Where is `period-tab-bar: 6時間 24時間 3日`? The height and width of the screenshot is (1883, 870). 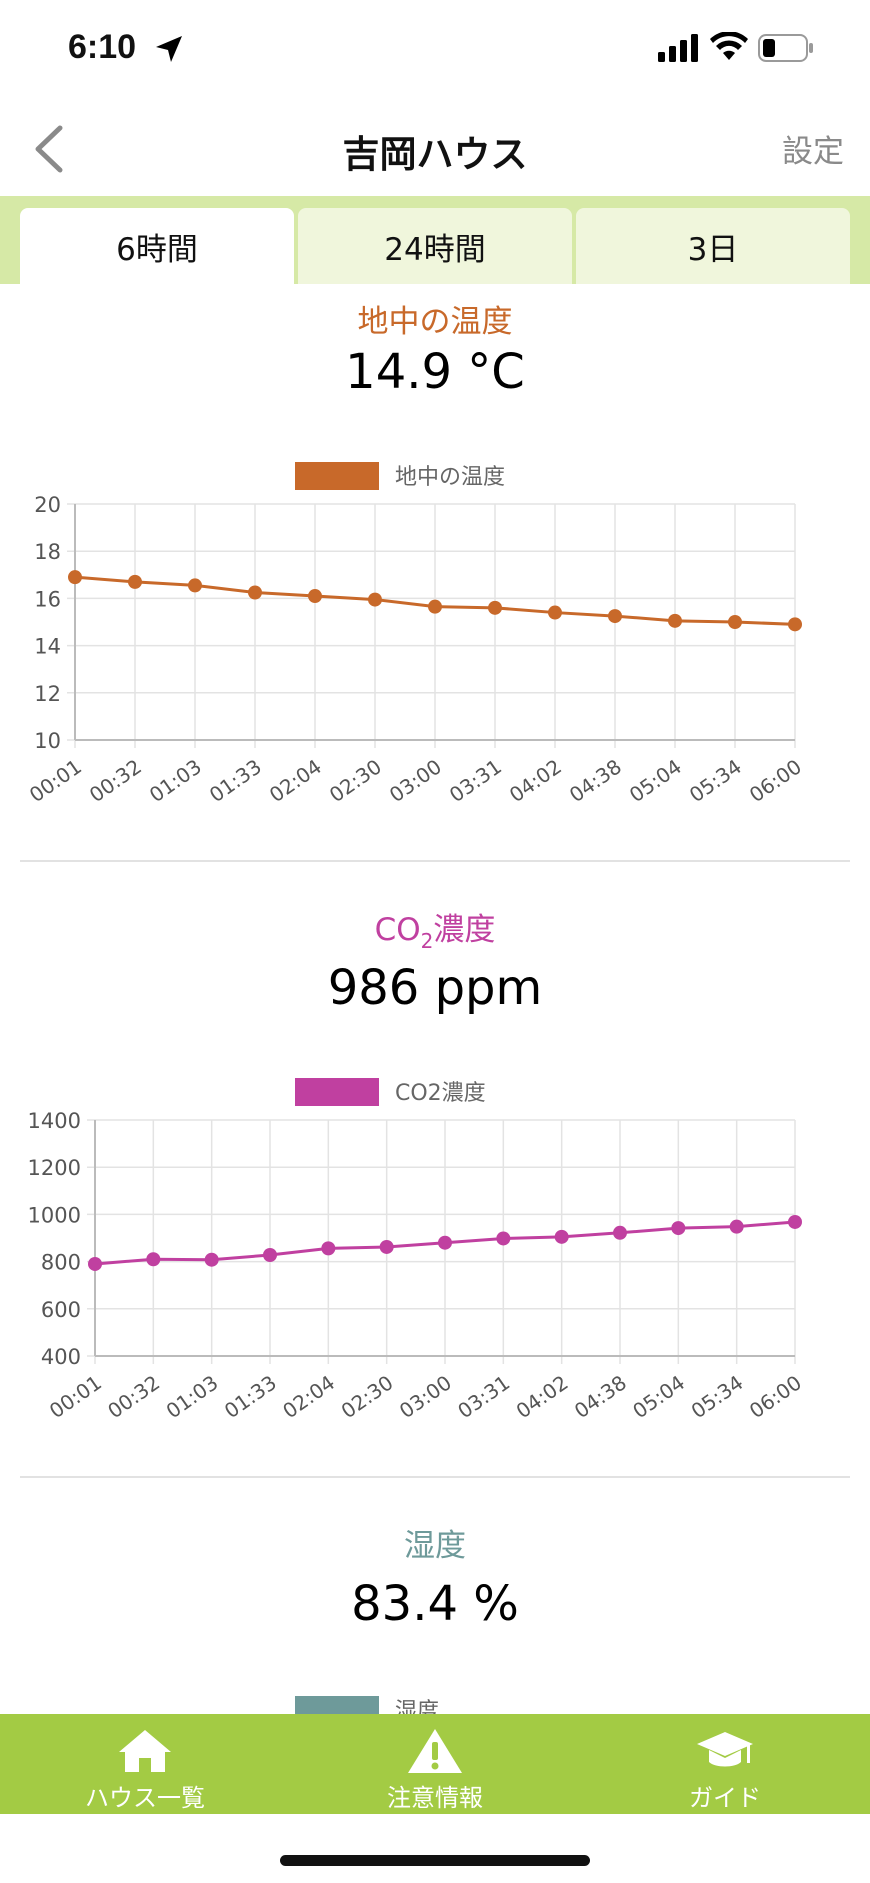 period-tab-bar: 6時間 24時間 3日 is located at coordinates (435, 240).